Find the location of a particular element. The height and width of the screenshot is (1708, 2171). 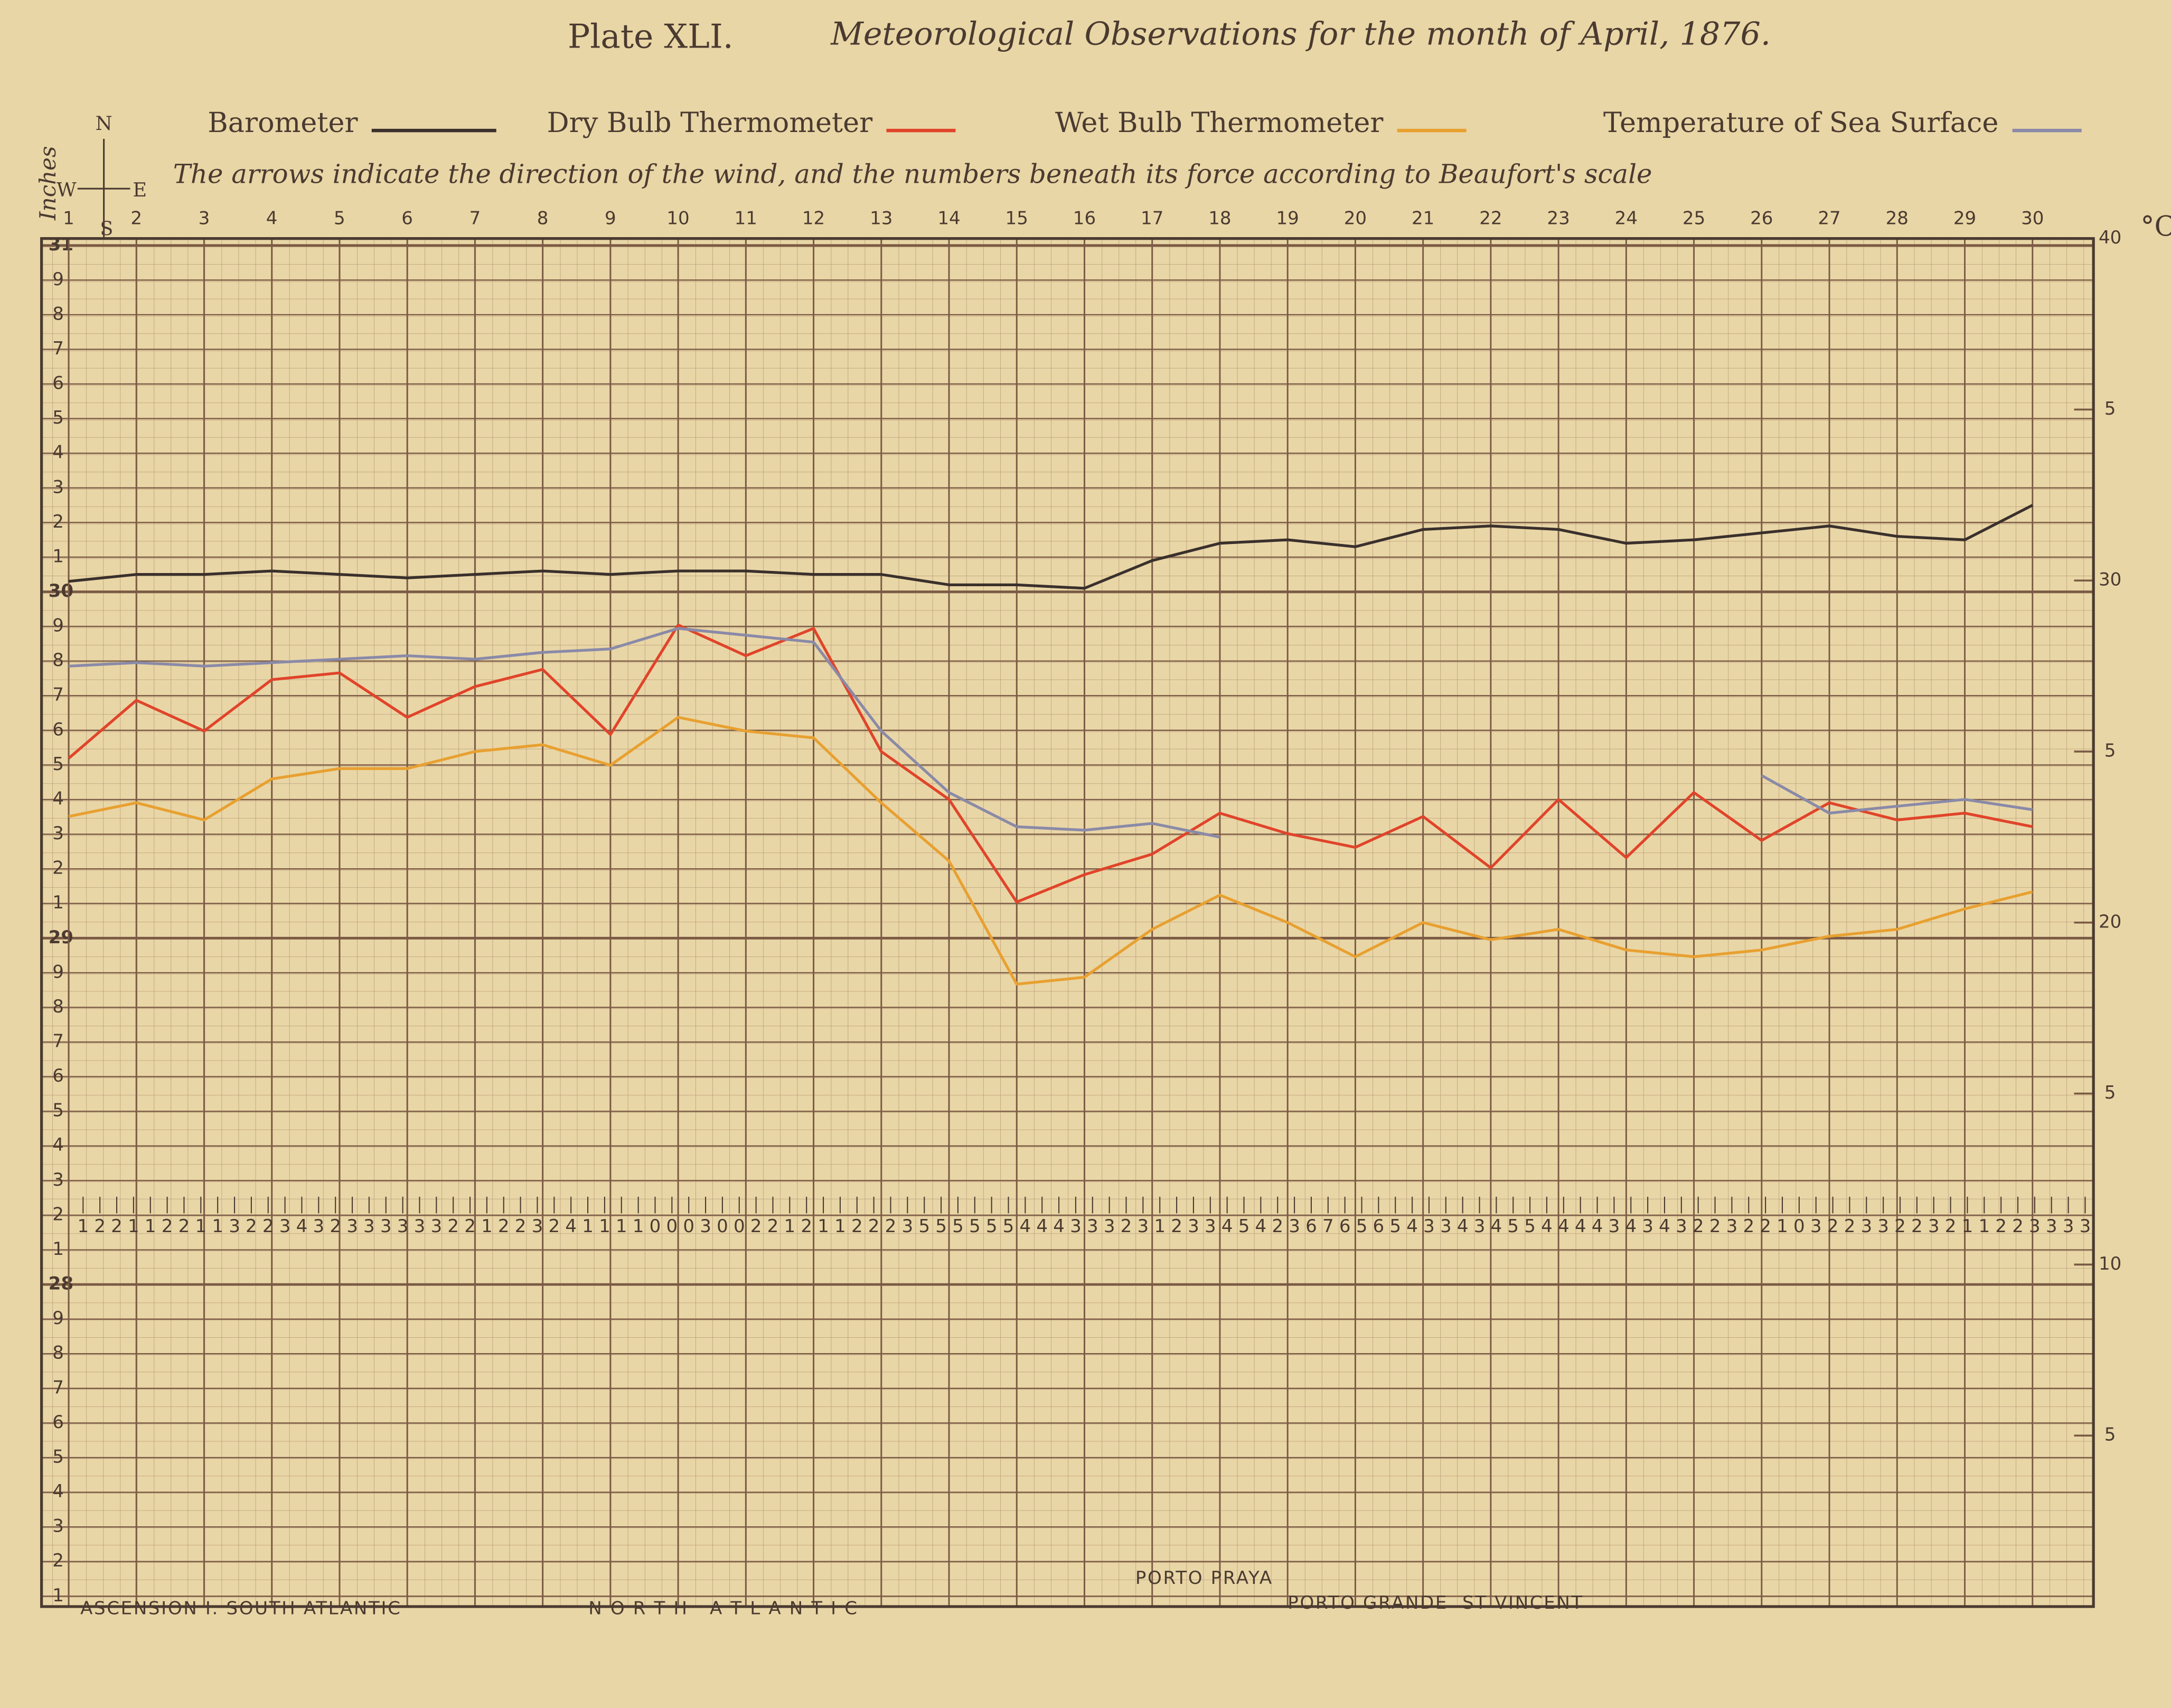

y2-tick-label: 30 is located at coordinates (2110, 579).